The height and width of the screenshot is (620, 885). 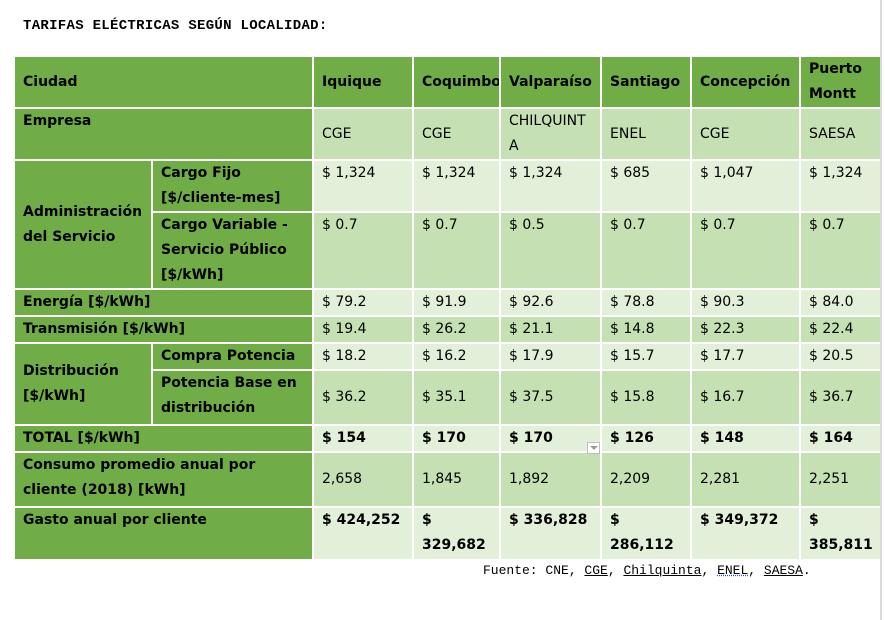 What do you see at coordinates (364, 398) in the screenshot?
I see `cell-potencia-base: $ 36.2` at bounding box center [364, 398].